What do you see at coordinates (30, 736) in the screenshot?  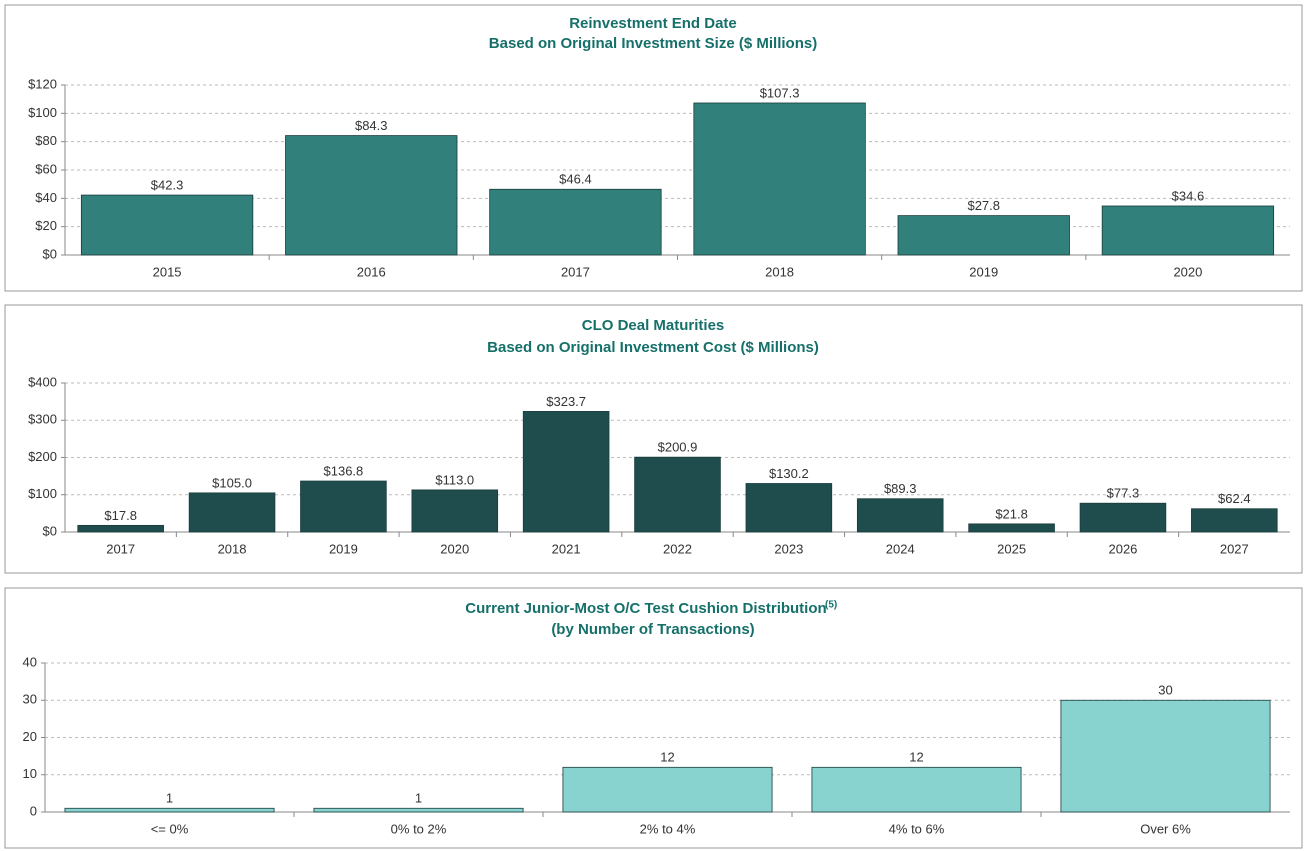 I see `y-tick-label: 20` at bounding box center [30, 736].